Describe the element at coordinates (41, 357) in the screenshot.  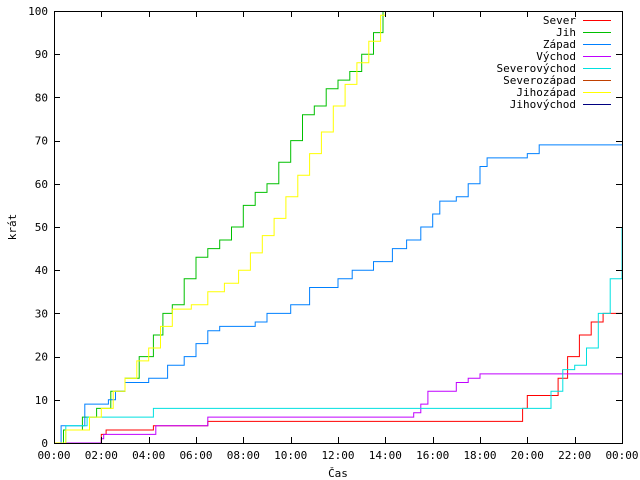
I see `y-tick-label: 20` at that location.